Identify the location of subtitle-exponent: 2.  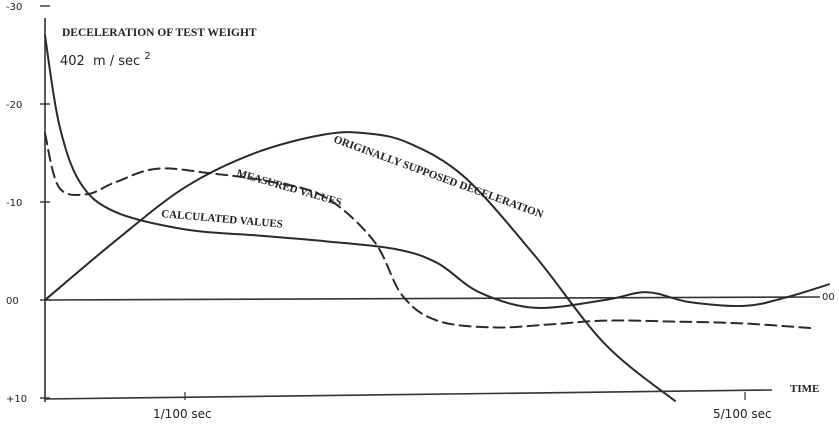
(147, 56).